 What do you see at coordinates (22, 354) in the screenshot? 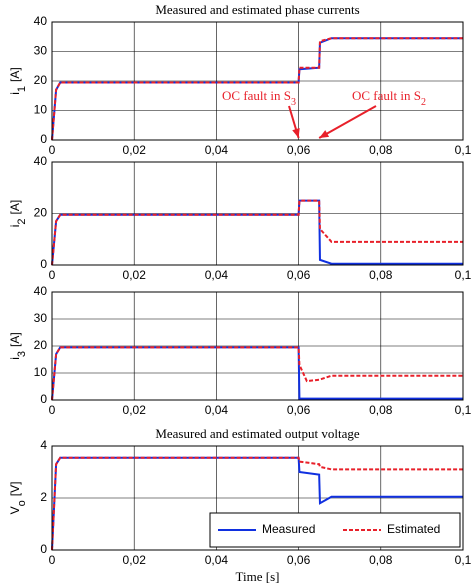
I see `y-label-subscript: 3` at bounding box center [22, 354].